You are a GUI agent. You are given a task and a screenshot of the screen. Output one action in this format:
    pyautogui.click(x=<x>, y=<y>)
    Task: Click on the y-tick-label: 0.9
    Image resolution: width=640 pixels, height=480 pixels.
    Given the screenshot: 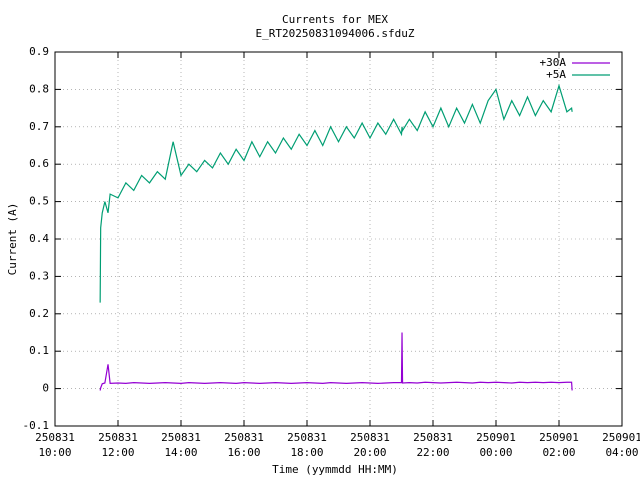 What is the action you would take?
    pyautogui.click(x=39, y=51)
    